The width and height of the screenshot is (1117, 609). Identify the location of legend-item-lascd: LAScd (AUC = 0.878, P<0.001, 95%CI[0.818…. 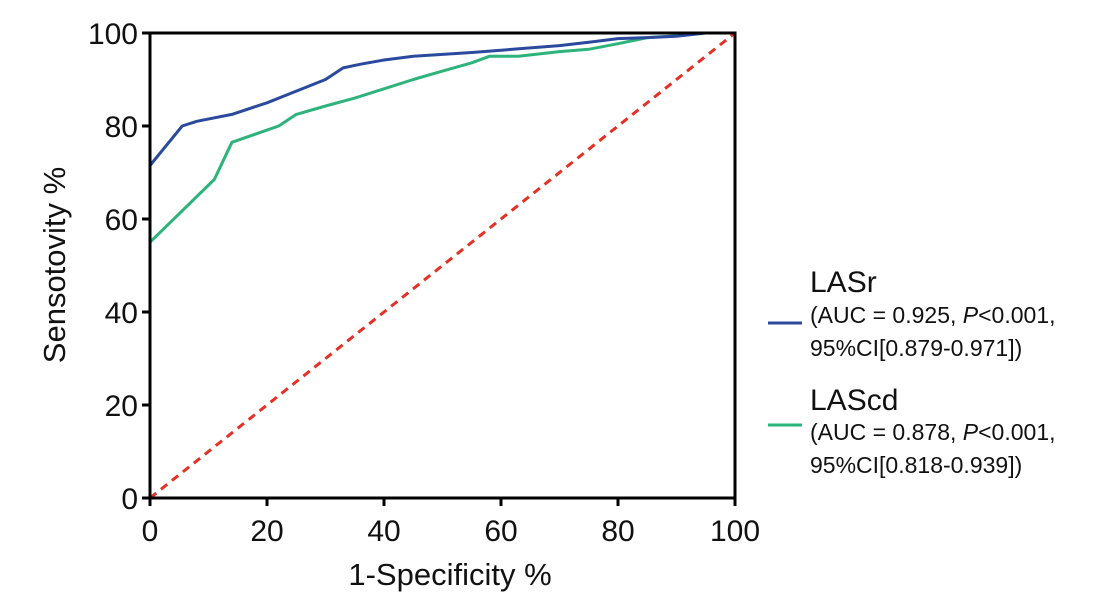
(912, 431).